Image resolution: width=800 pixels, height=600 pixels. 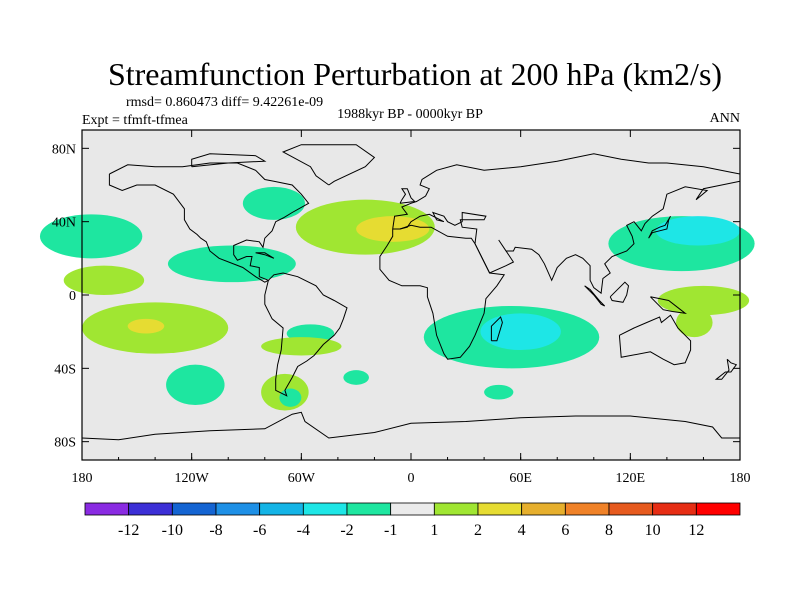 I want to click on colorbar: -12 -10 -8 -6 -4 -2 -1 1 2 4 6 8 10 12, so click(x=412, y=520).